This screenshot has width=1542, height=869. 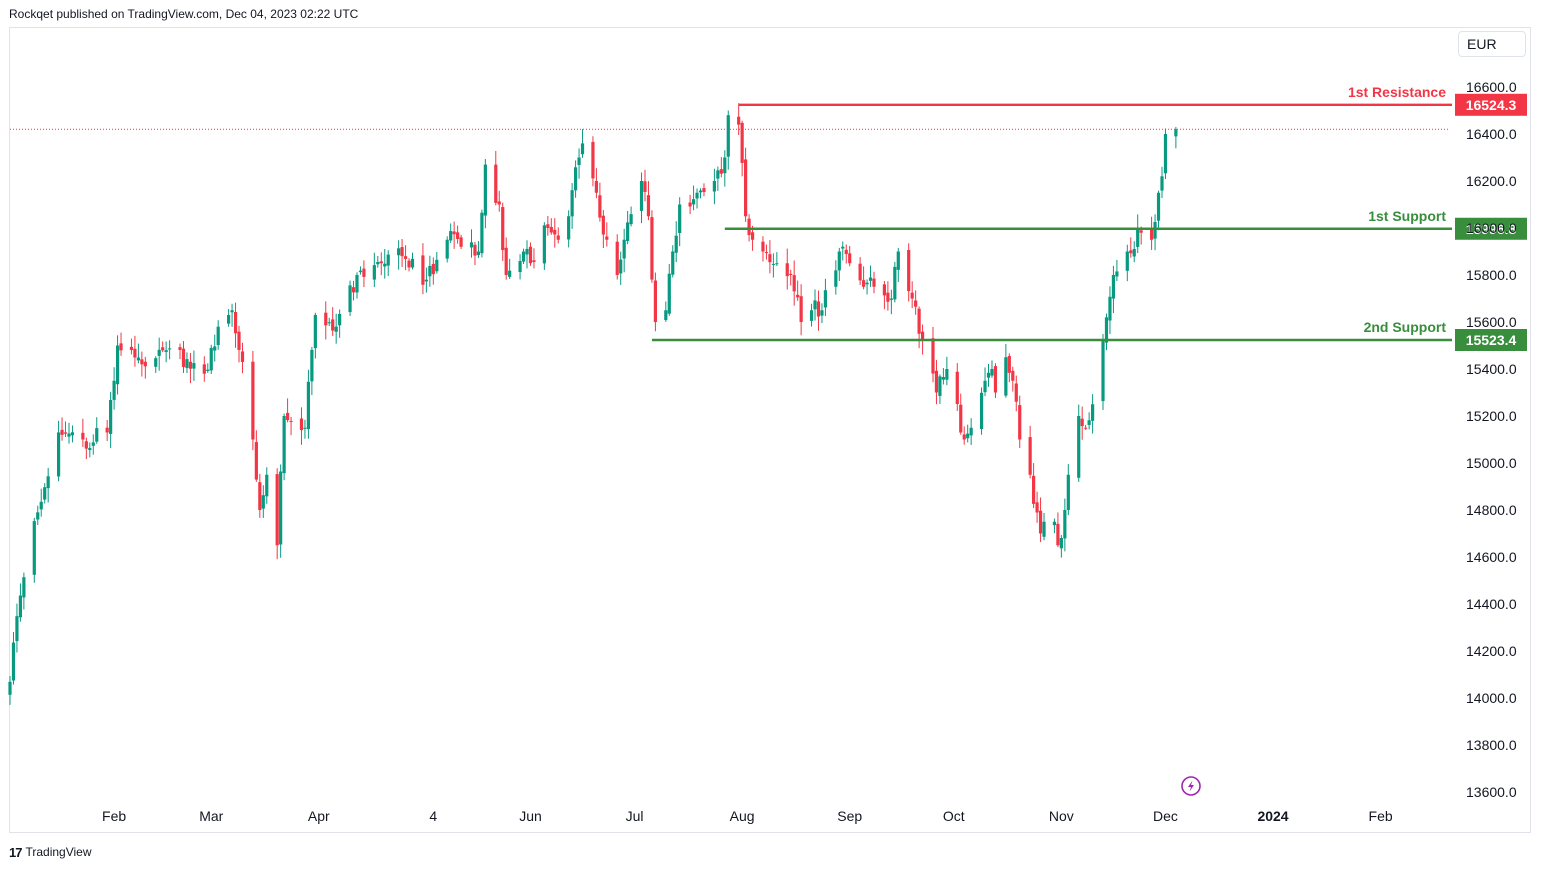 I want to click on level-price-label: 15523.4, so click(x=1491, y=340).